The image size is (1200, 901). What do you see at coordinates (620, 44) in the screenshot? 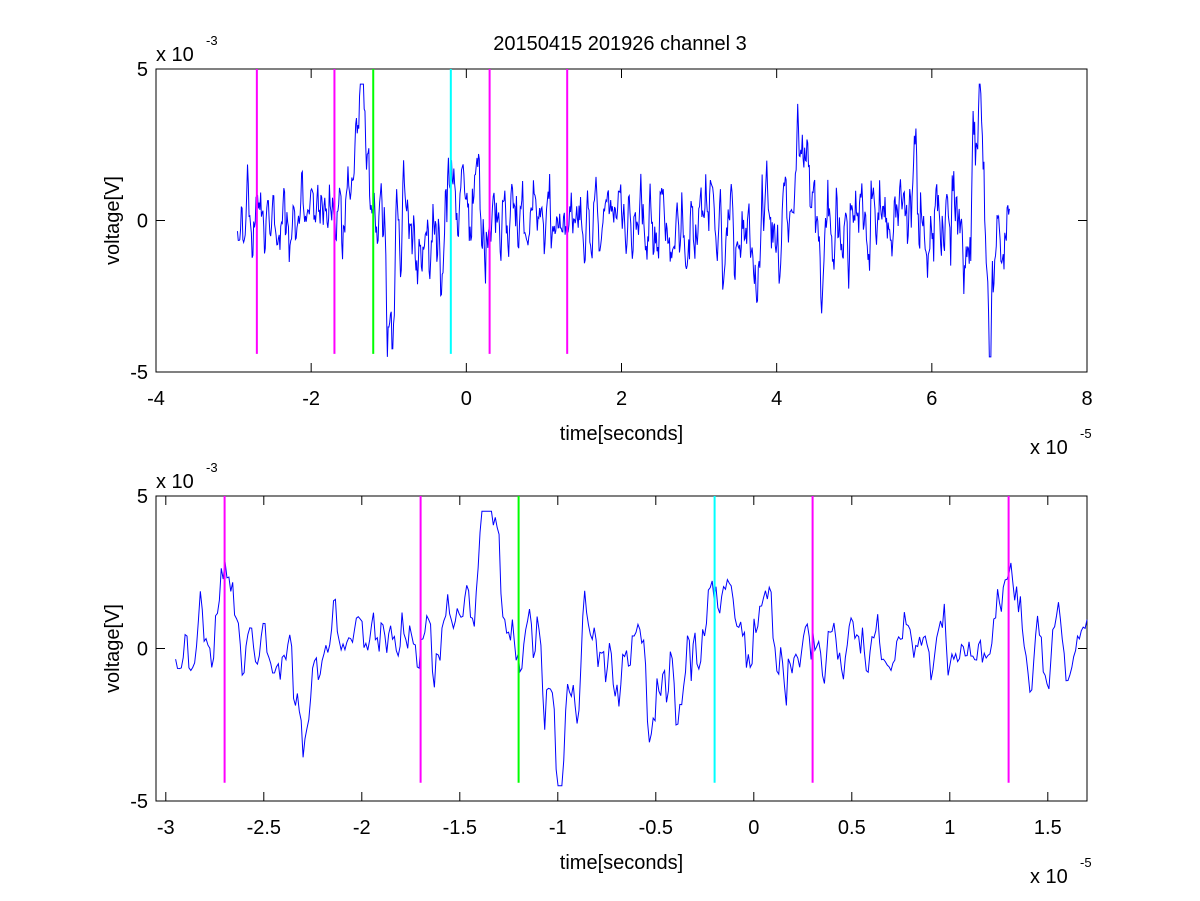
I see `figure-title: 20150415 201926 channel 3` at bounding box center [620, 44].